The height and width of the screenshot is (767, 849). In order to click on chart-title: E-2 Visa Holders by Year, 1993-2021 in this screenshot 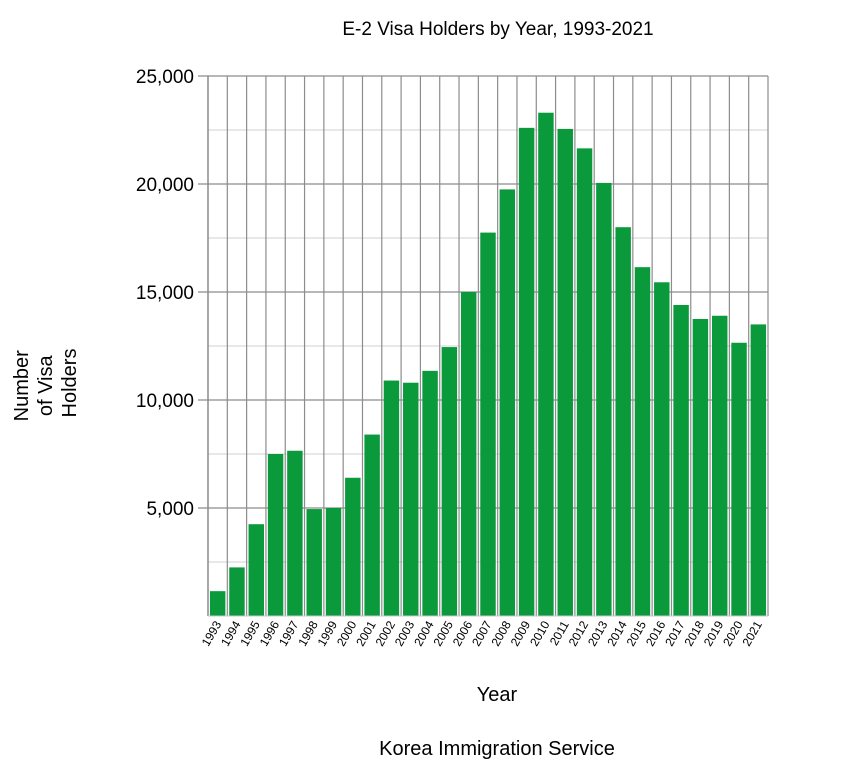, I will do `click(497, 29)`.